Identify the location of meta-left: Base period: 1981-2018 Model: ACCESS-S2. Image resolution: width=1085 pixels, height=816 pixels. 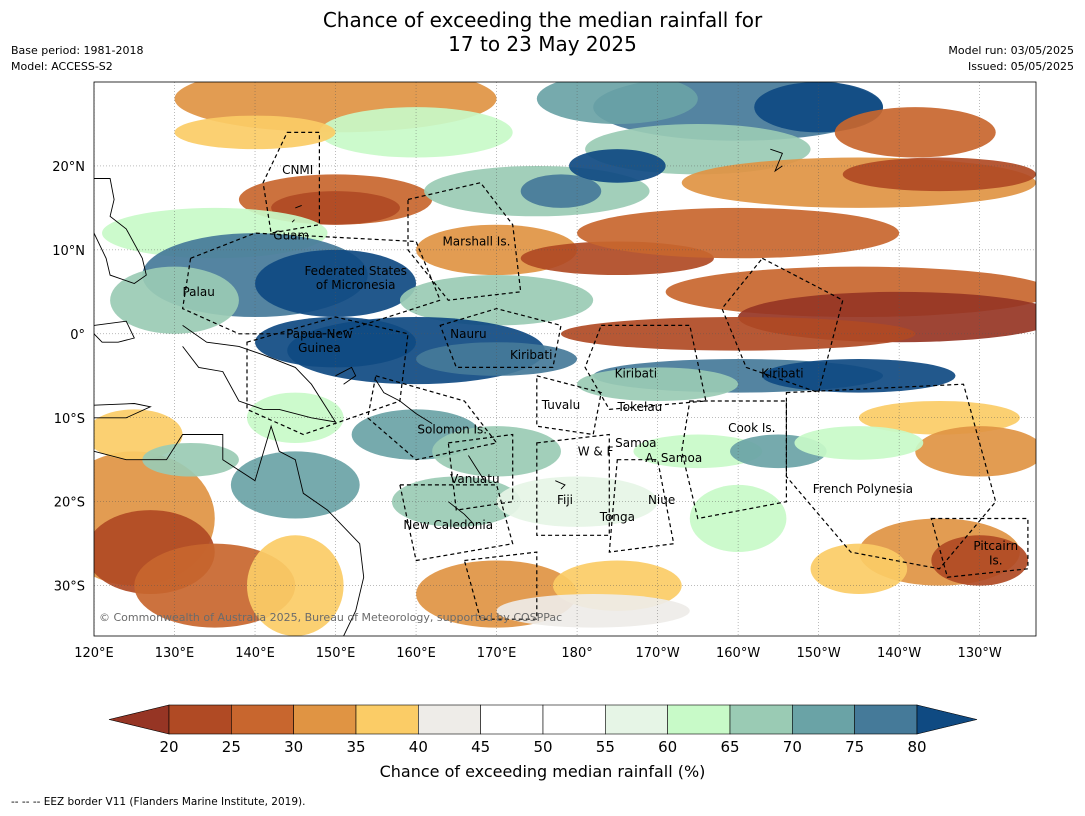
(77, 59).